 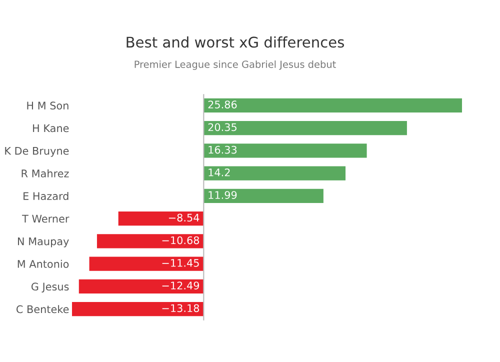 I want to click on data-label: 14.2, so click(x=219, y=172).